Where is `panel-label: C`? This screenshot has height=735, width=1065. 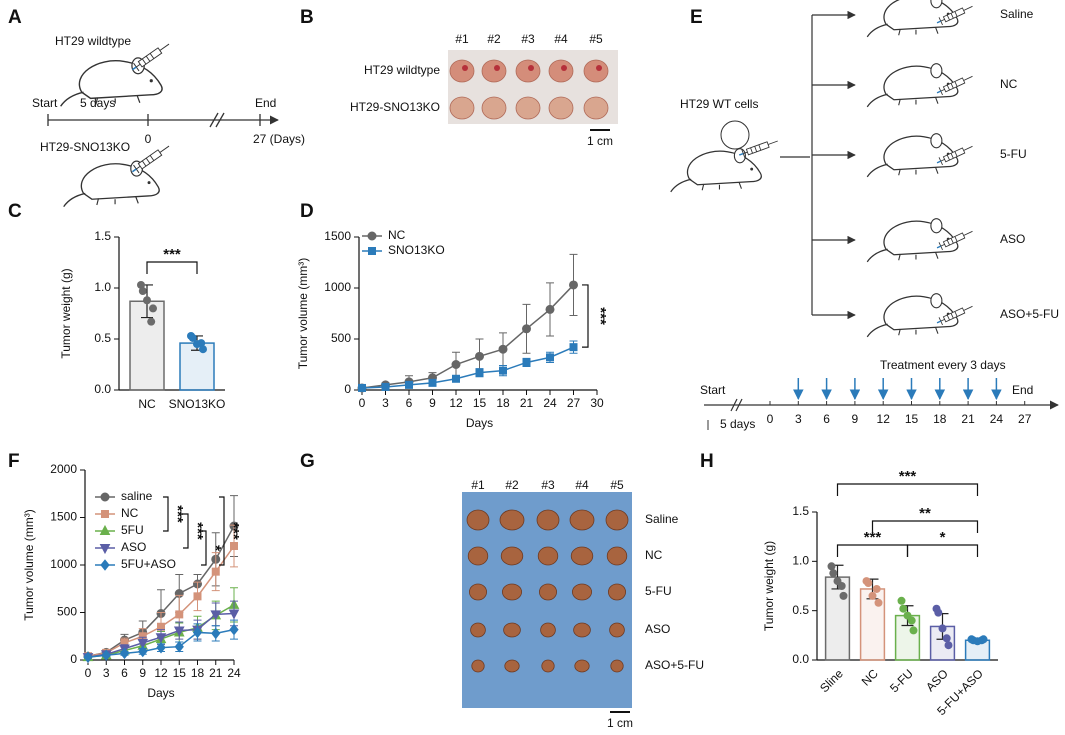
panel-label: C is located at coordinates (15, 211).